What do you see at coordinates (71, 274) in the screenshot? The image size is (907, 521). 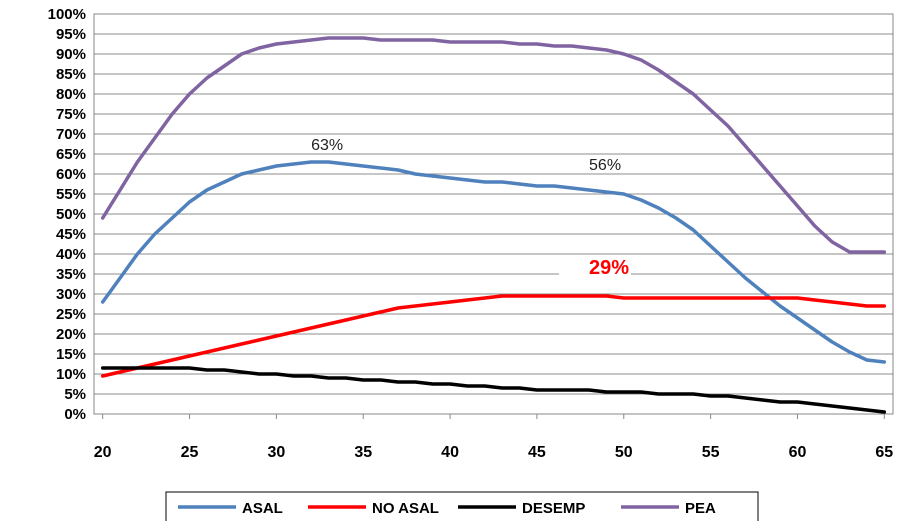 I see `y-tick-label: 35%` at bounding box center [71, 274].